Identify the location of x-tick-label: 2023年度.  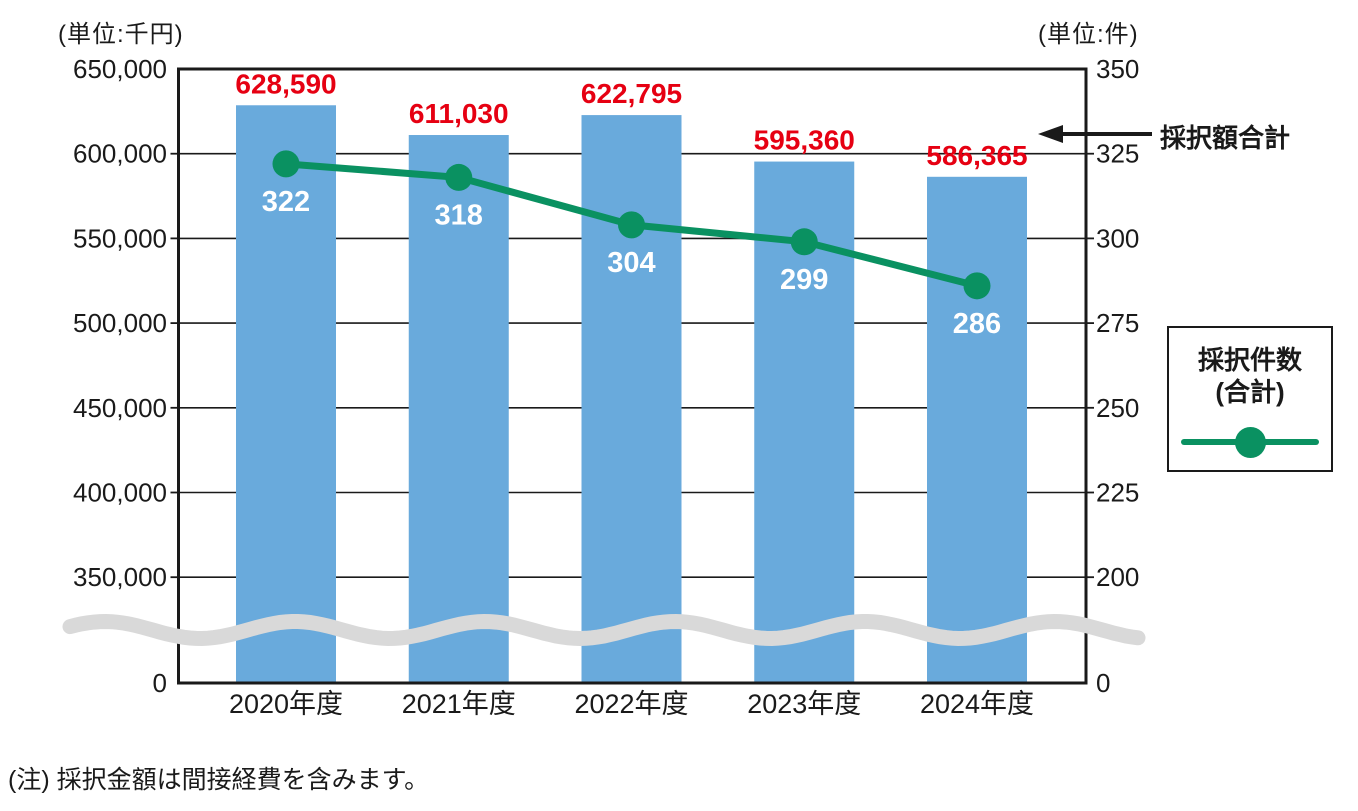
(804, 704).